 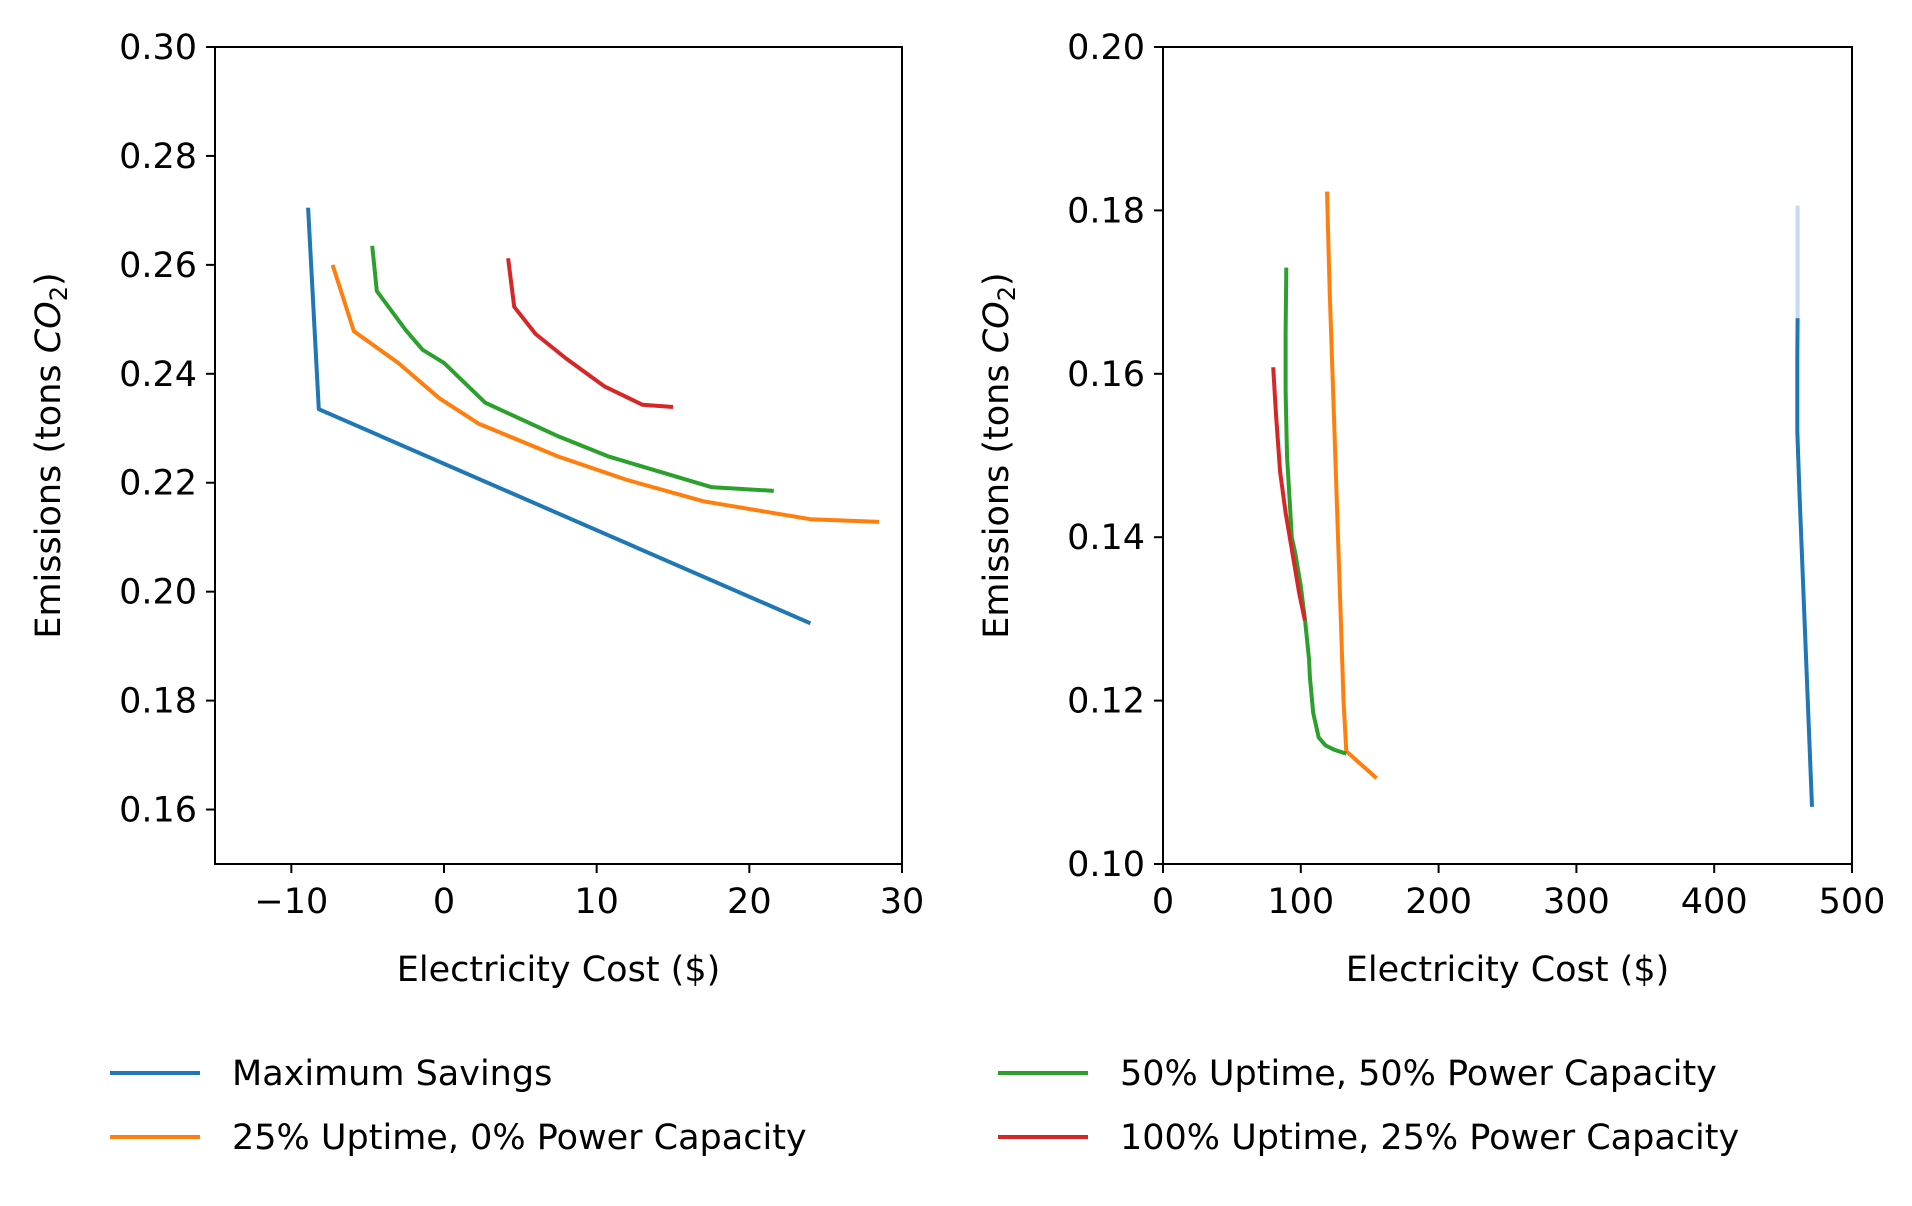 I want to click on x-tick-label: 20, so click(x=749, y=902).